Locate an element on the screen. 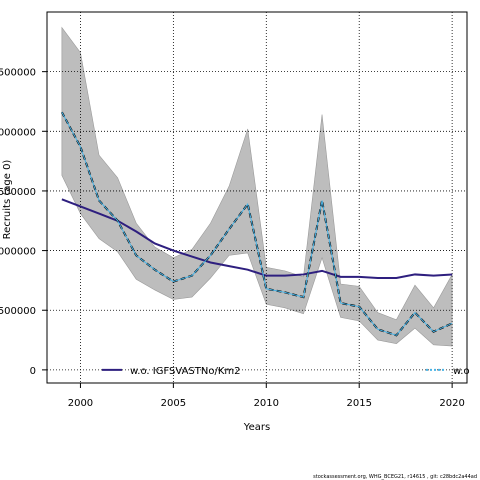  y-tick-label: 1500000 is located at coordinates (18, 192).